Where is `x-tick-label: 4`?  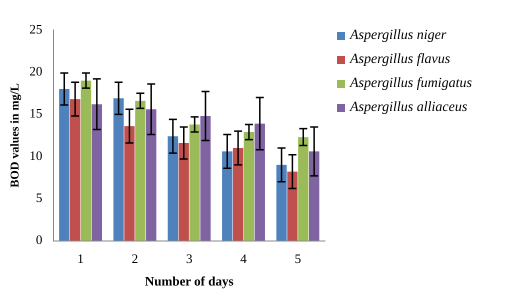 x-tick-label: 4 is located at coordinates (244, 258).